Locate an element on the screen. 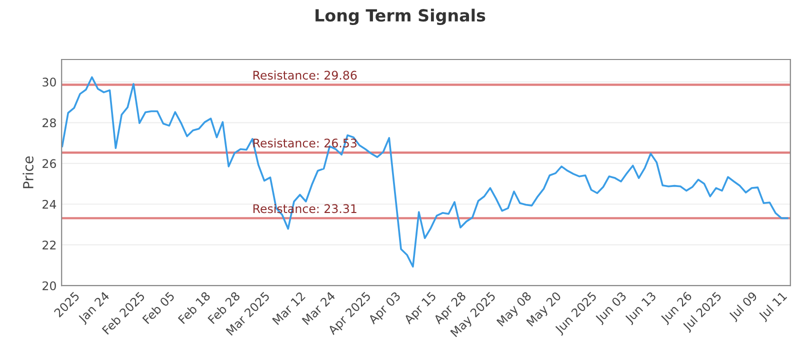 This screenshot has height=350, width=800. x-tick-label: Jul 09 is located at coordinates (744, 306).